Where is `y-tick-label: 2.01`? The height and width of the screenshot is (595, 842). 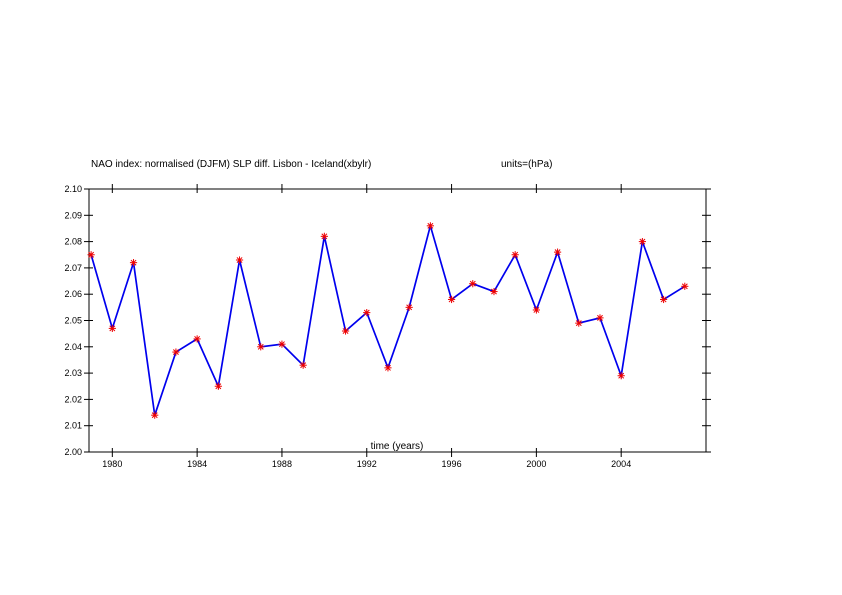
y-tick-label: 2.01 is located at coordinates (73, 426).